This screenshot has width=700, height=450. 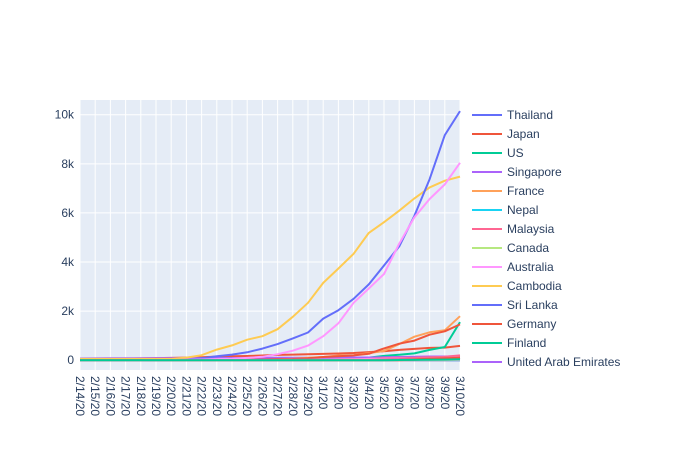 I want to click on legend-item: Nepal, so click(x=505, y=210).